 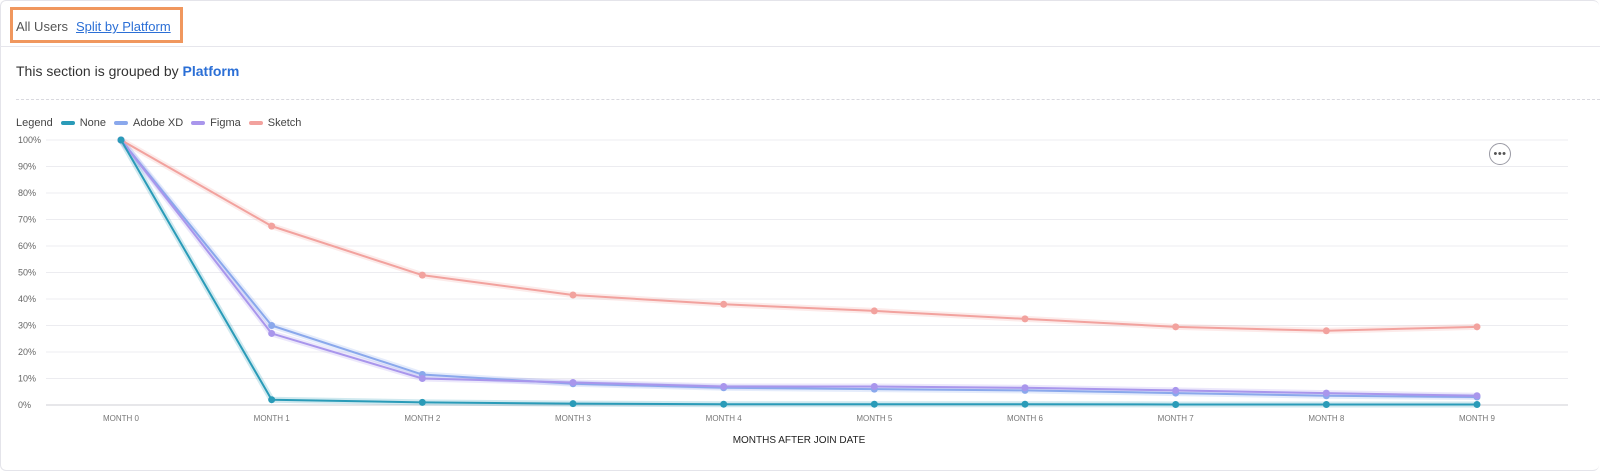 What do you see at coordinates (42, 26) in the screenshot?
I see `tab-all-users: All Users` at bounding box center [42, 26].